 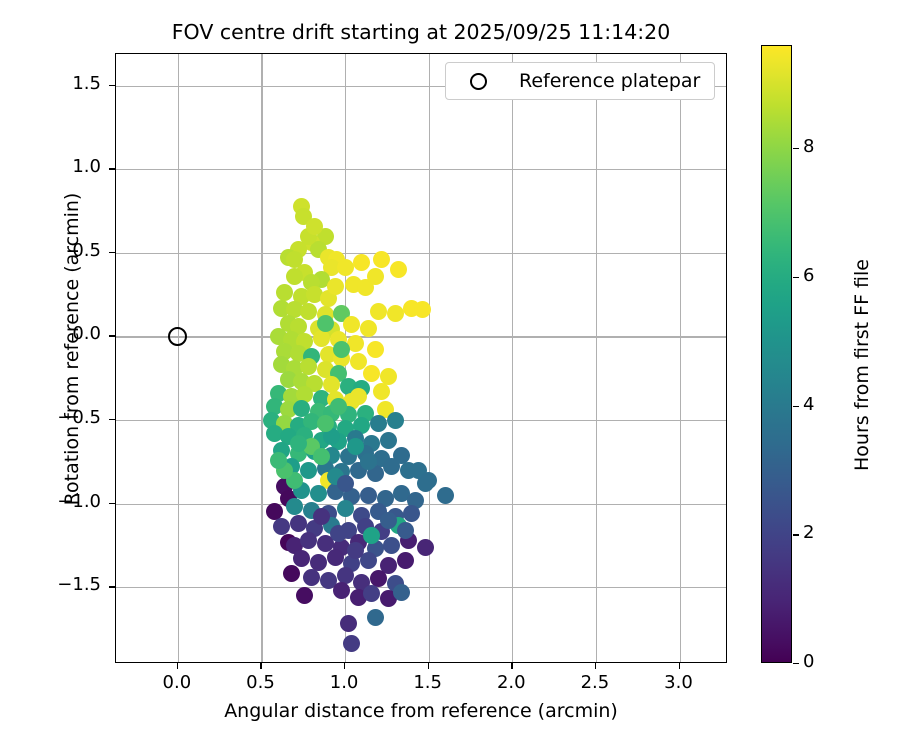 What do you see at coordinates (86, 334) in the screenshot?
I see `y-axis-tick-label: 0.0` at bounding box center [86, 334].